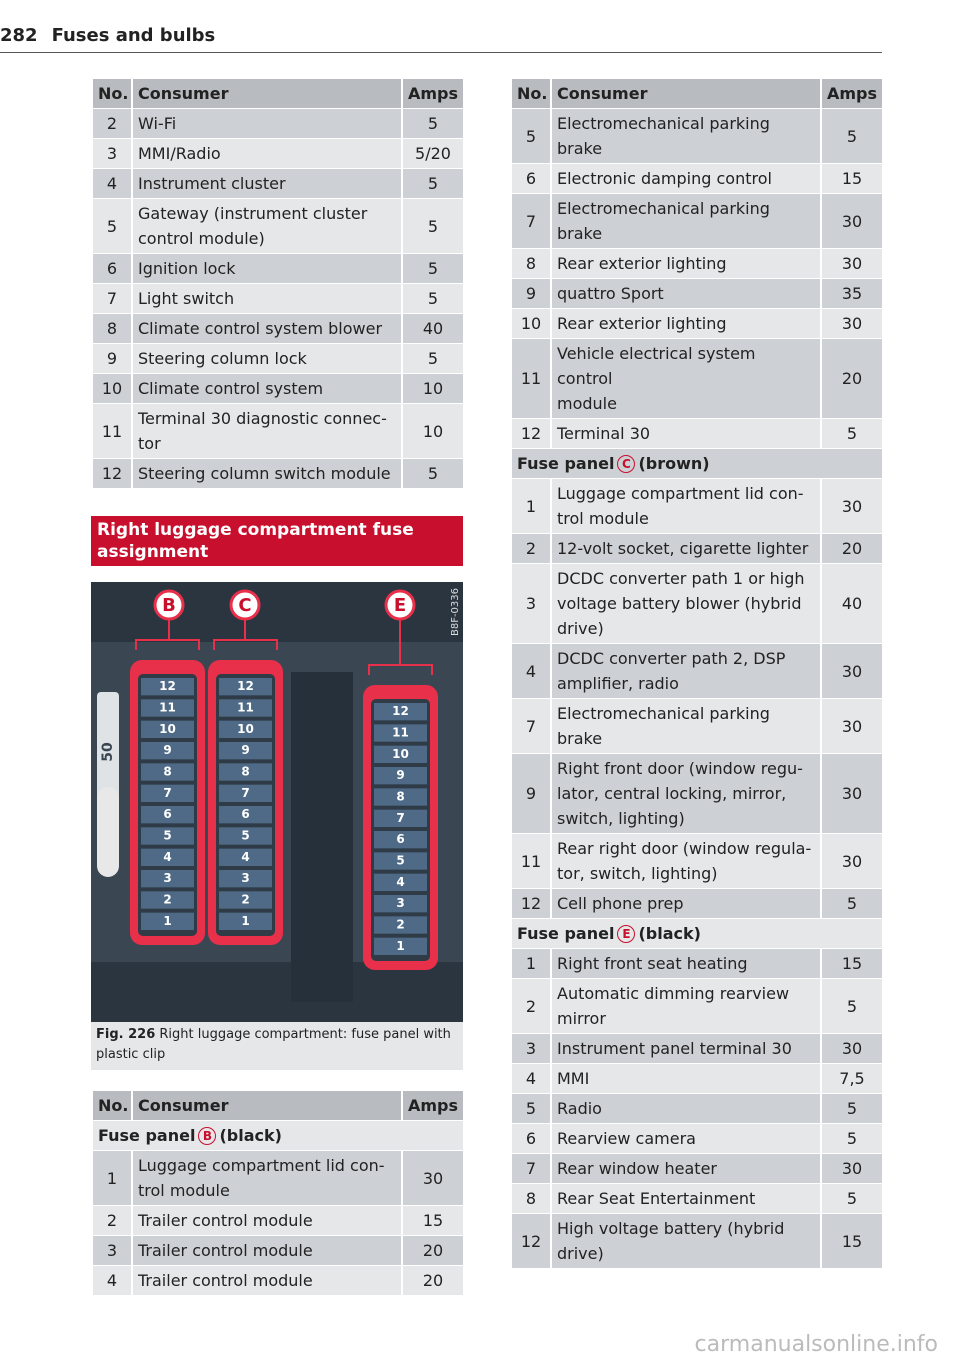 The width and height of the screenshot is (960, 1361). Describe the element at coordinates (108, 752) in the screenshot. I see `side-clip` at that location.